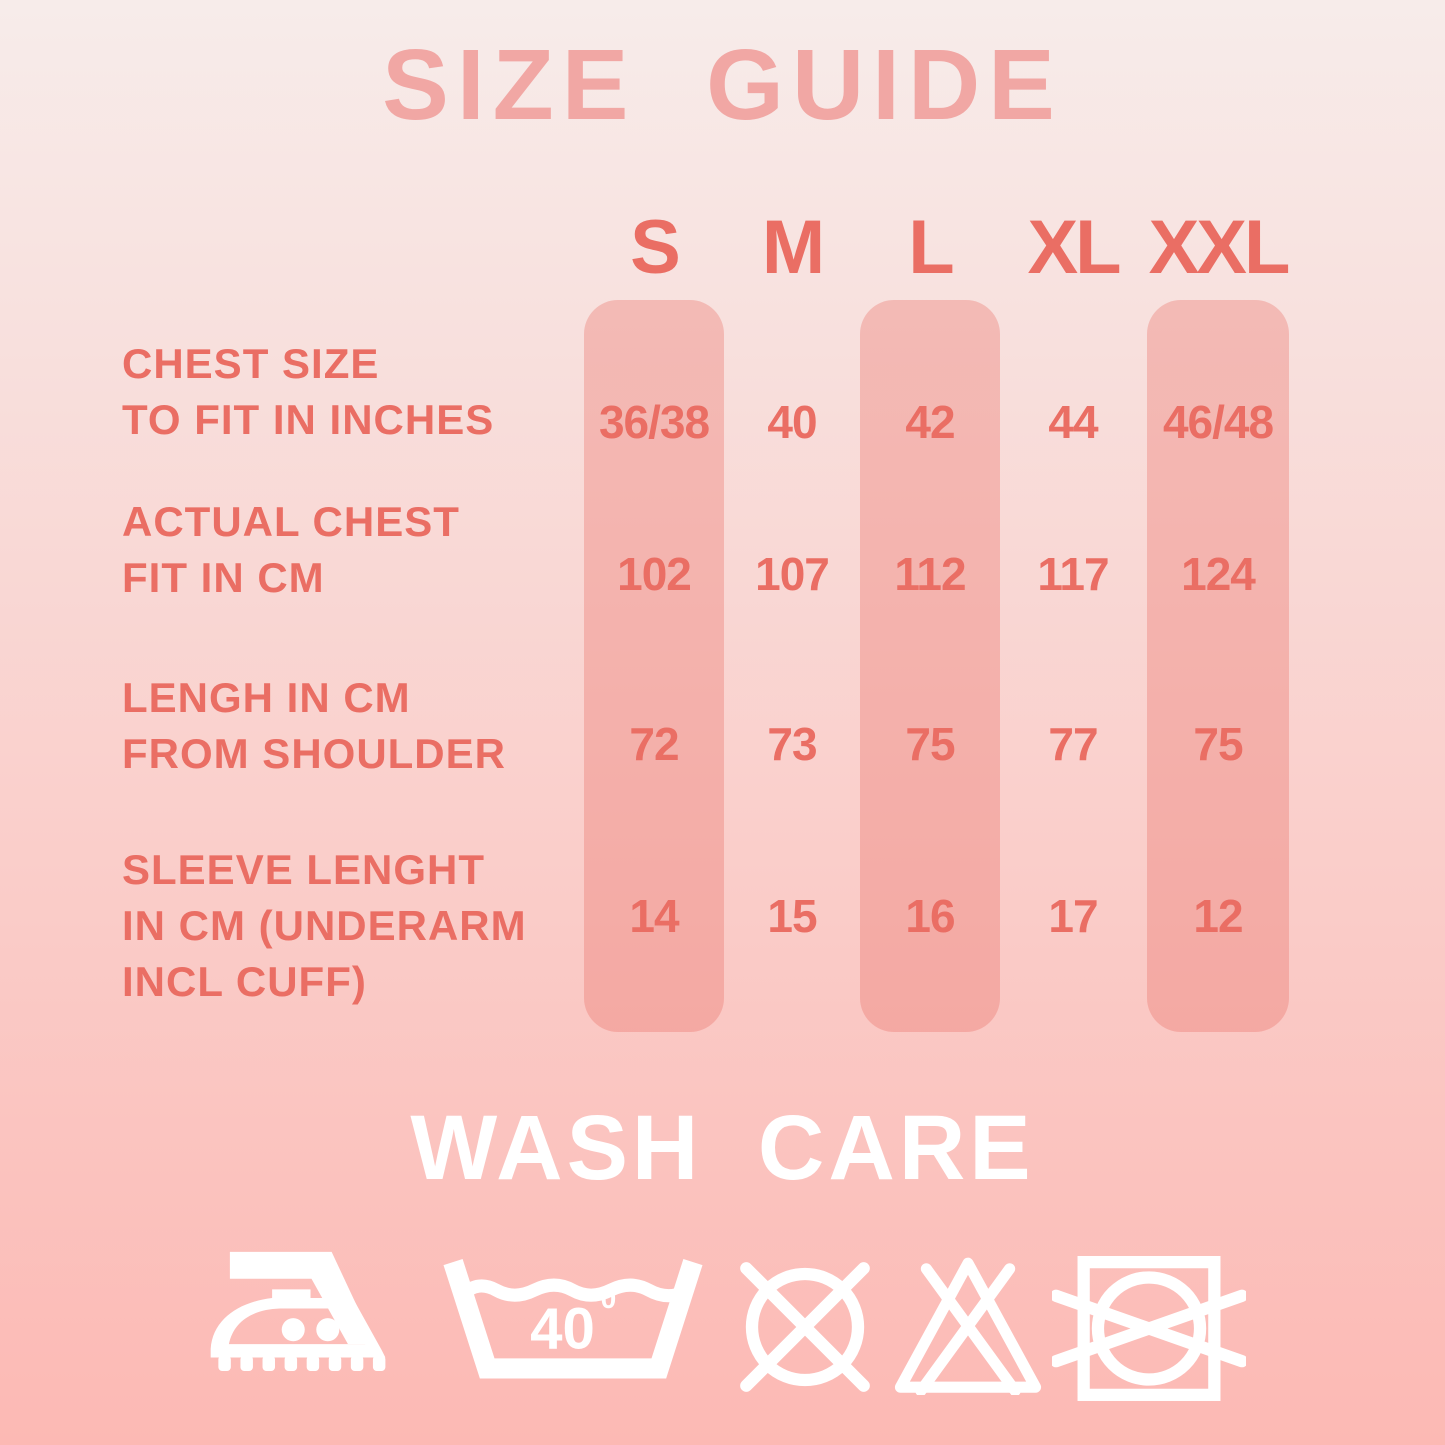 This screenshot has height=1445, width=1445. Describe the element at coordinates (1218, 666) in the screenshot. I see `column-band-xxl` at that location.